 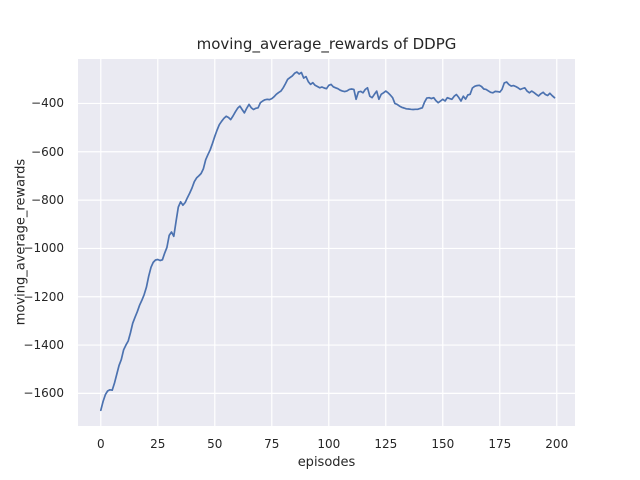 I want to click on x-tick-label: 200, so click(x=557, y=444).